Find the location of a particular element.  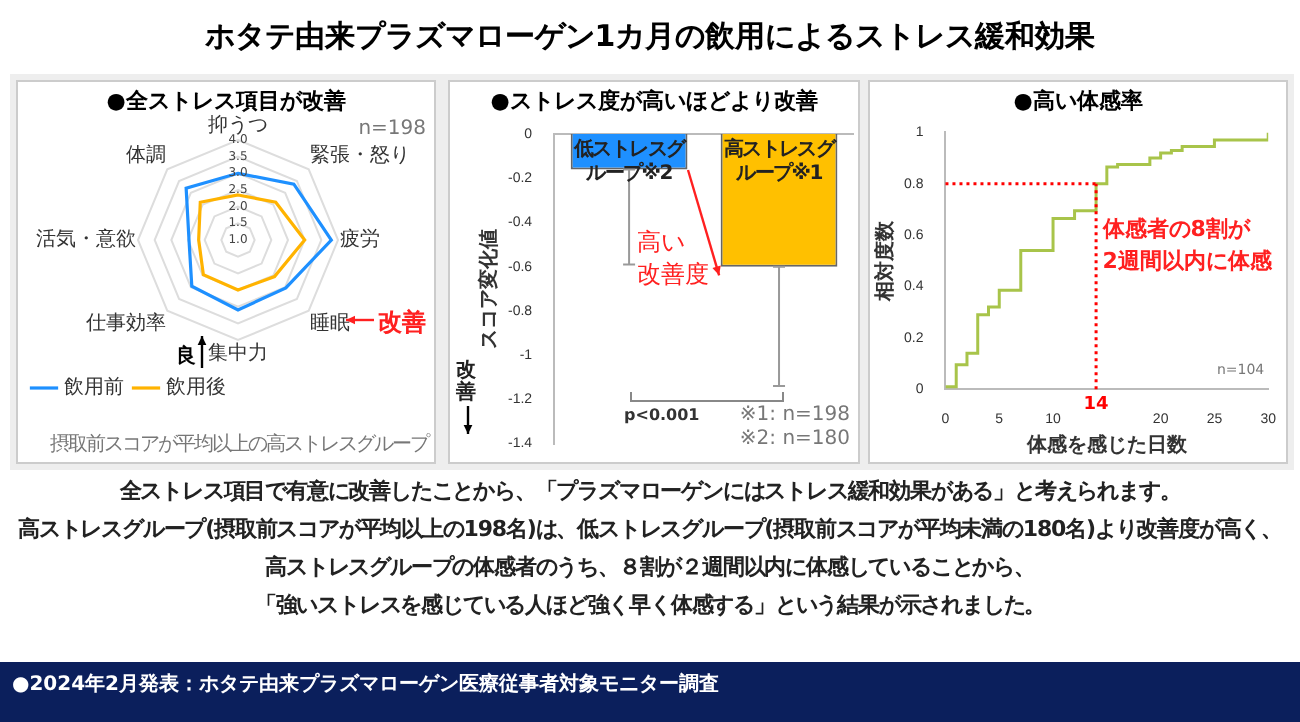

chart-title: ●全ストレス項目が改善 is located at coordinates (226, 100).